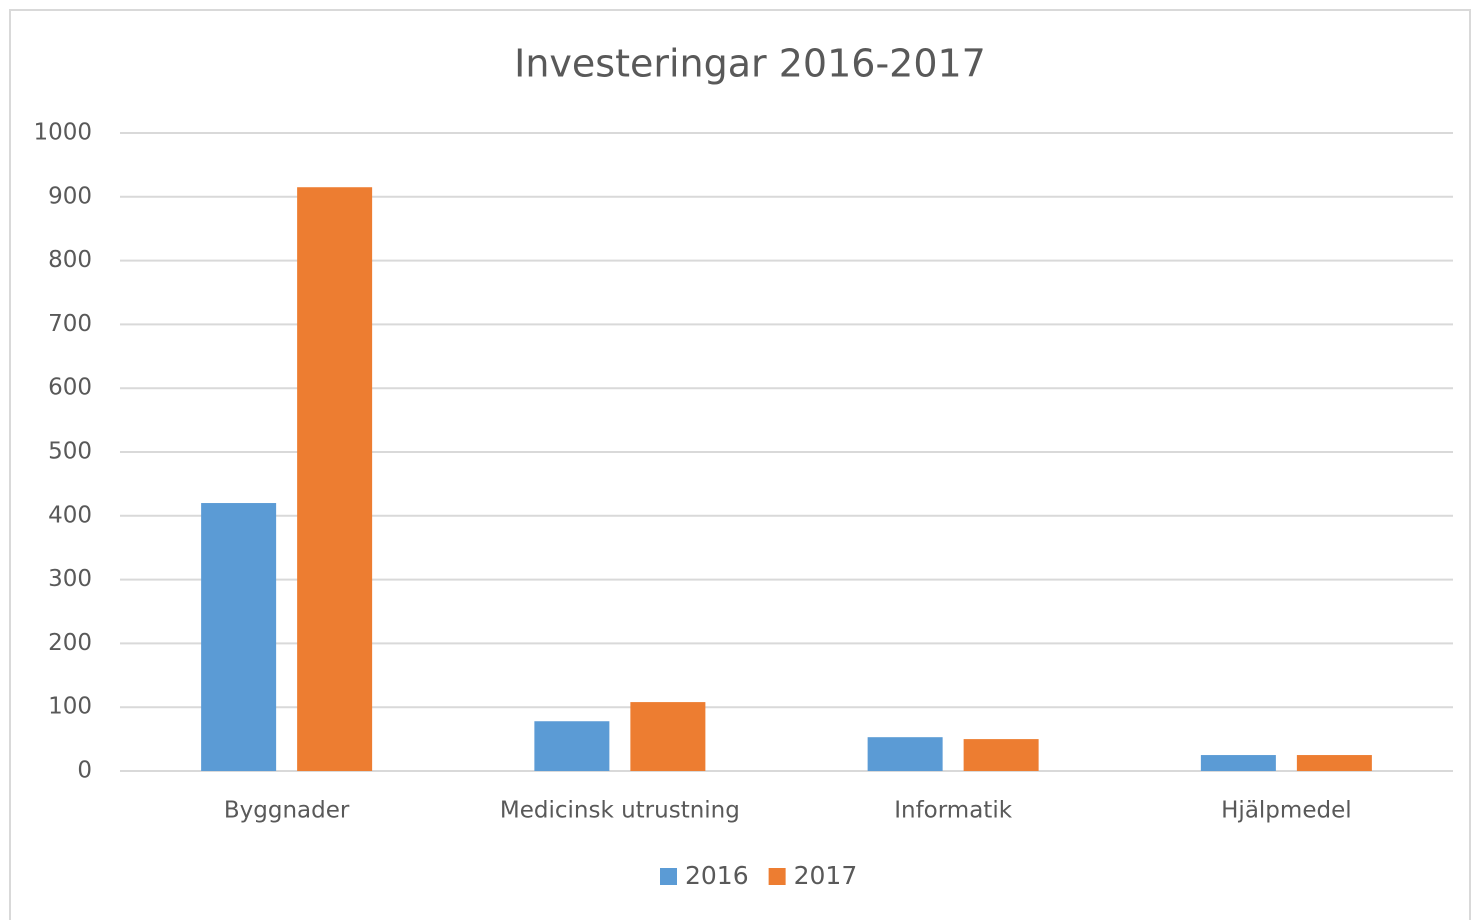 Image resolution: width=1473 pixels, height=920 pixels. What do you see at coordinates (620, 811) in the screenshot?
I see `x-tick-label: Medicinsk utrustning` at bounding box center [620, 811].